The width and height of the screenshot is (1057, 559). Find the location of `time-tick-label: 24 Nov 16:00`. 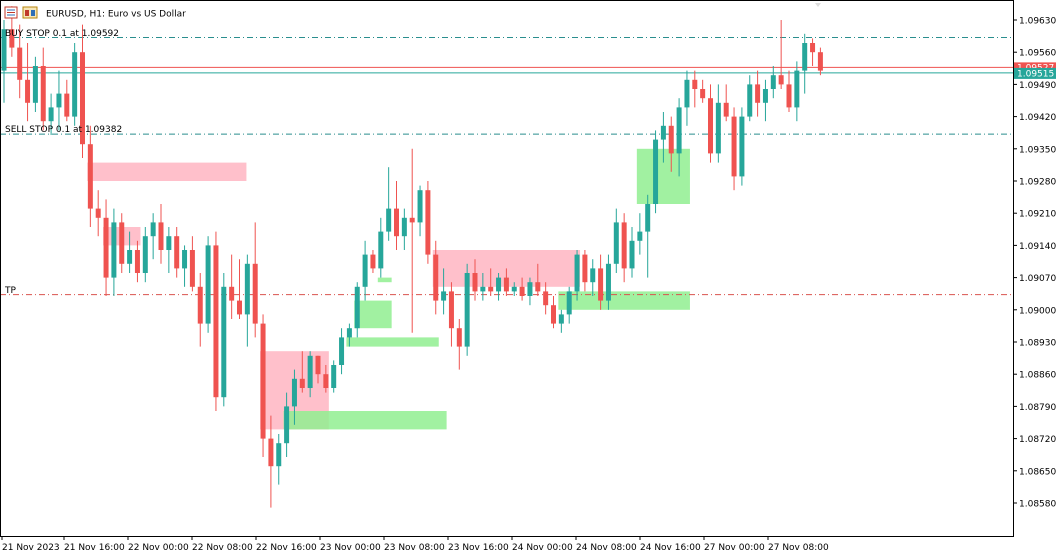

time-tick-label: 24 Nov 16:00 is located at coordinates (670, 548).